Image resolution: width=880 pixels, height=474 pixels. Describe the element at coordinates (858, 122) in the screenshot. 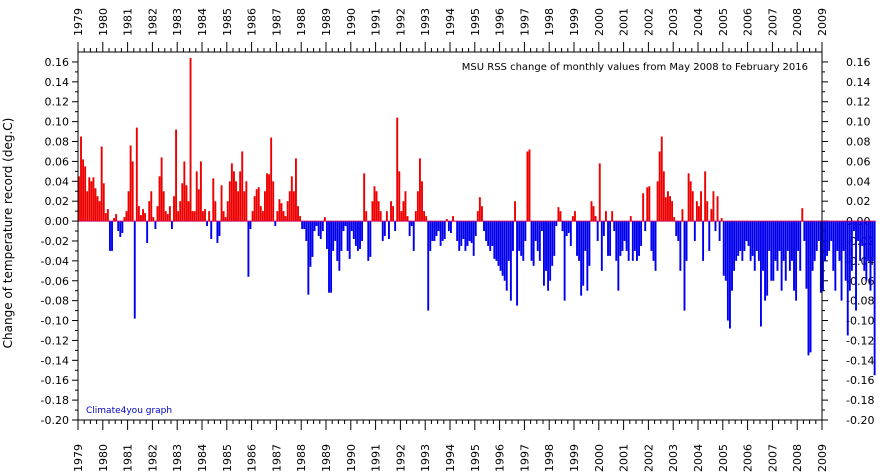

I see `y-tick-label-right: 0.10` at that location.